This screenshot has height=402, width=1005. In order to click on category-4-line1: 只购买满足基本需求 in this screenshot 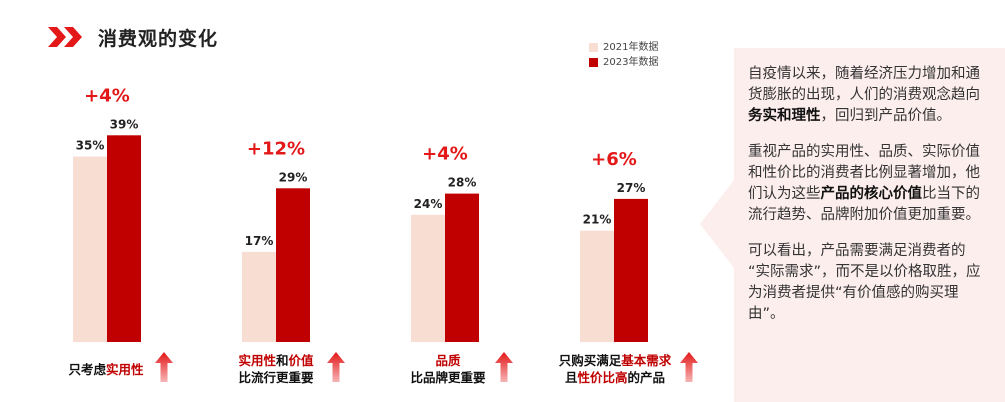, I will do `click(615, 360)`.